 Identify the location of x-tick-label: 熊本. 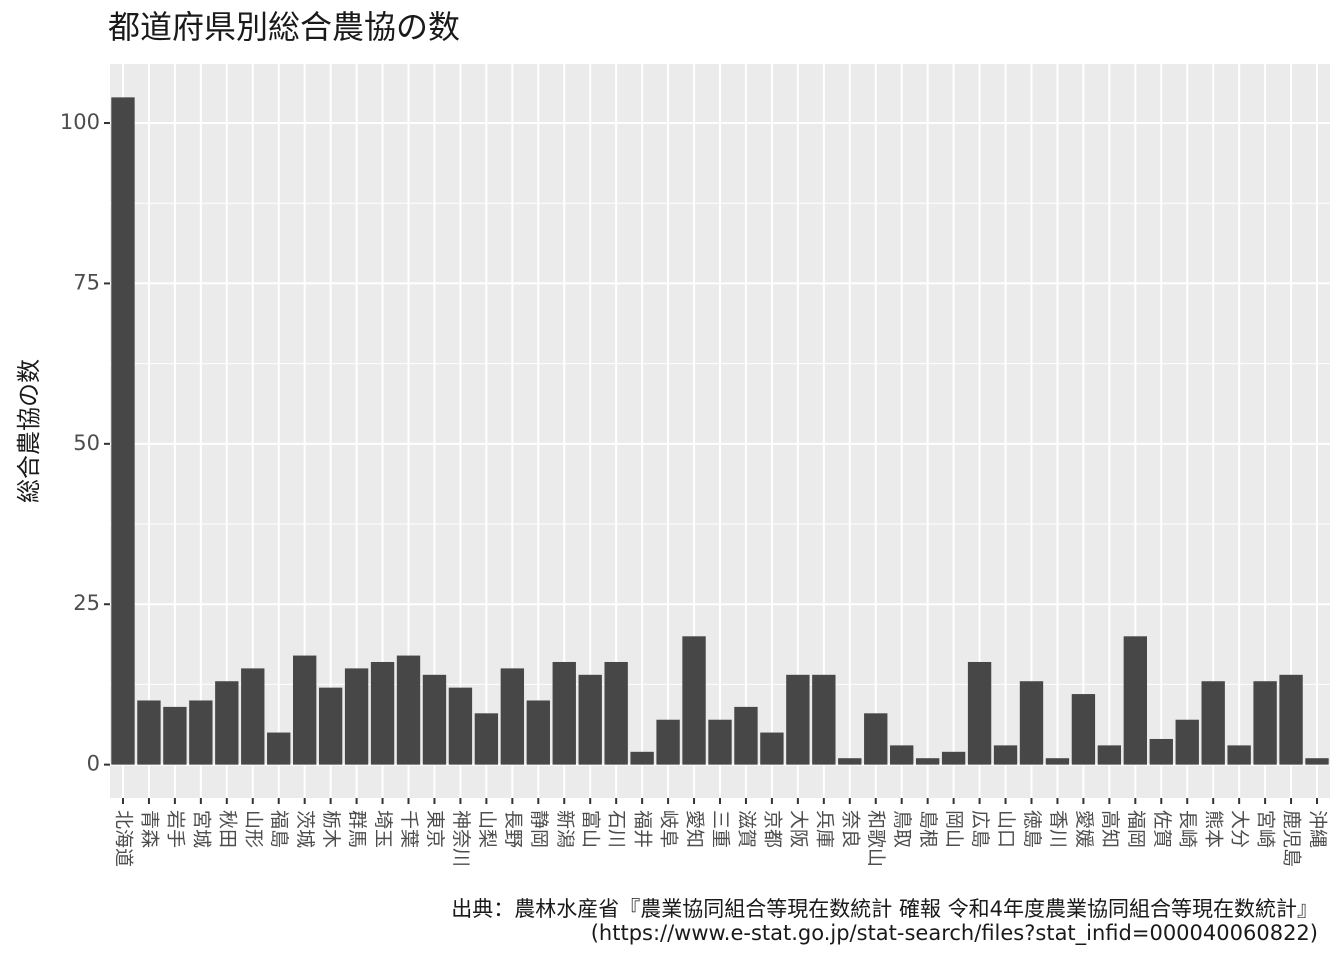
(1214, 829).